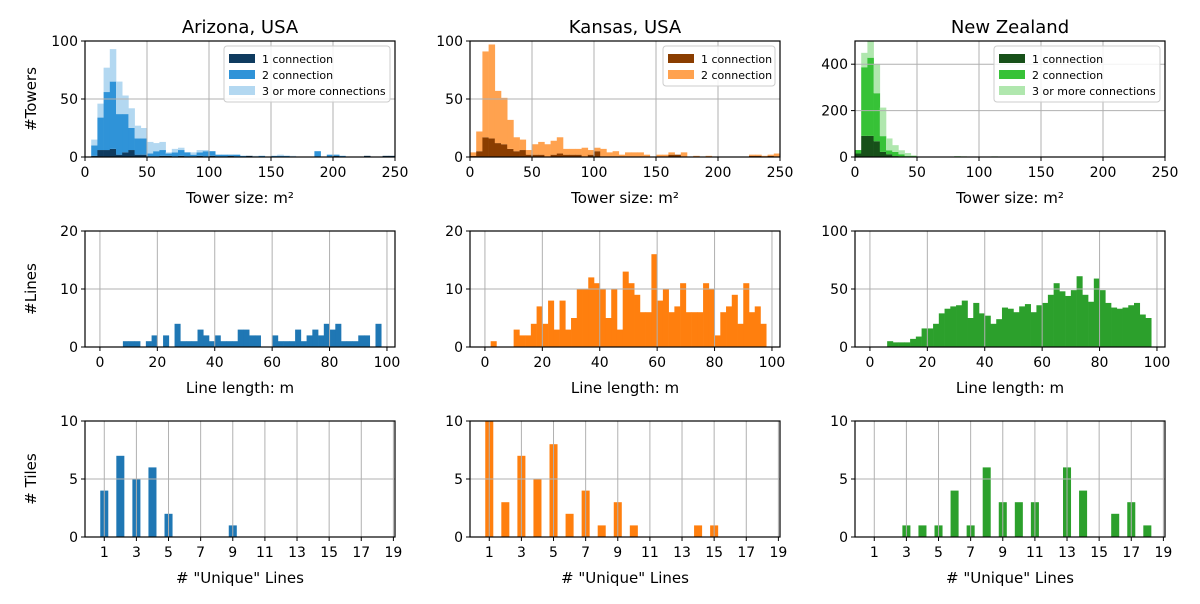 This screenshot has height=604, width=1200. What do you see at coordinates (1099, 553) in the screenshot?
I see `x-tick-label: 15` at bounding box center [1099, 553].